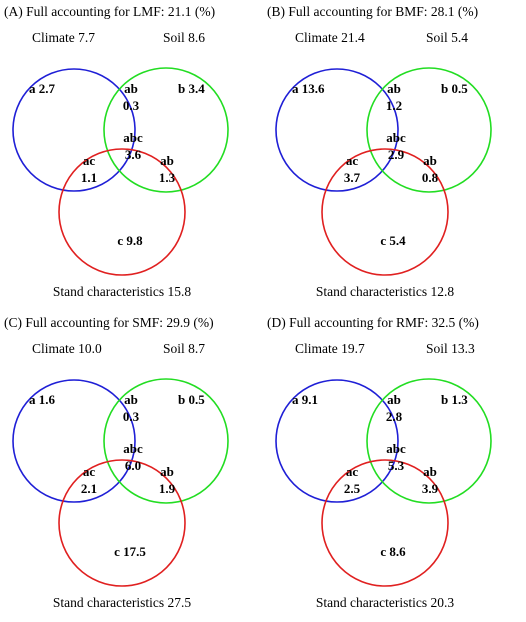  What do you see at coordinates (308, 88) in the screenshot?
I see `region-a-label: a 13.6` at bounding box center [308, 88].